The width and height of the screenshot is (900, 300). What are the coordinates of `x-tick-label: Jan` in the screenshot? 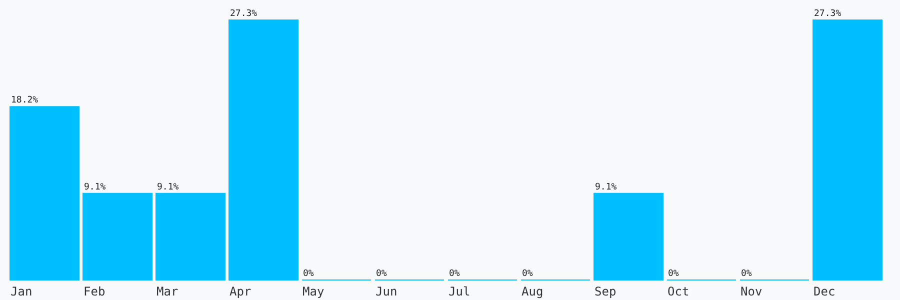 It's located at (21, 291).